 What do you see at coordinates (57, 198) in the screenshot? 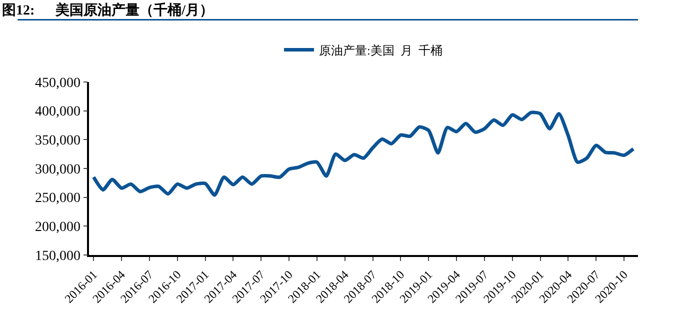
I see `y-tick-label: 250,000` at bounding box center [57, 198].